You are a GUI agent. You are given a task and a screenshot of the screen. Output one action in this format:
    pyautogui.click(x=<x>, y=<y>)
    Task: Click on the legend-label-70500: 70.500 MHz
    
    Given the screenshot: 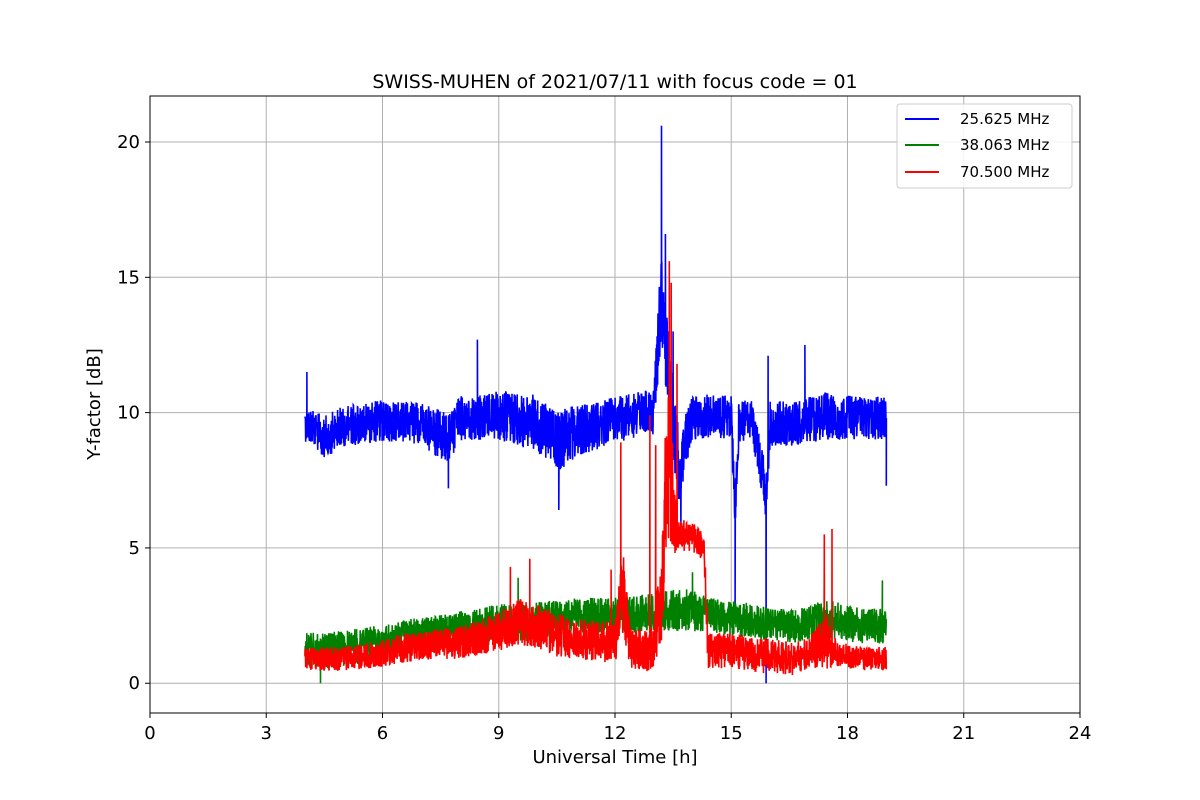 What is the action you would take?
    pyautogui.click(x=1004, y=172)
    